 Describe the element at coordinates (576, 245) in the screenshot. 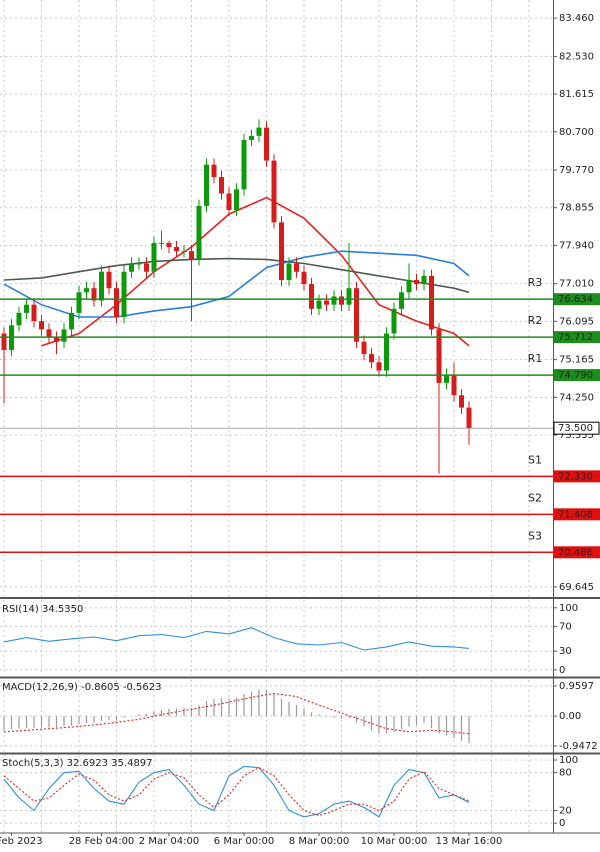

I see `y-tick-label: 77.940` at that location.